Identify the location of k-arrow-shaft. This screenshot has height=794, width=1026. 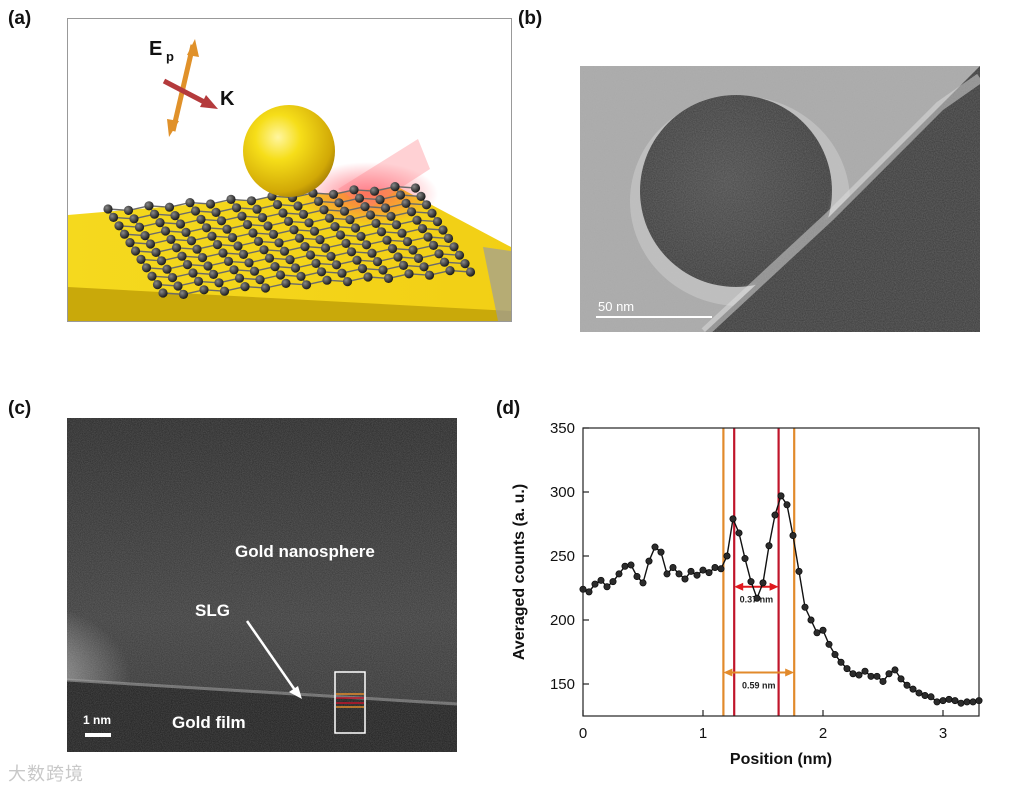
(187, 93).